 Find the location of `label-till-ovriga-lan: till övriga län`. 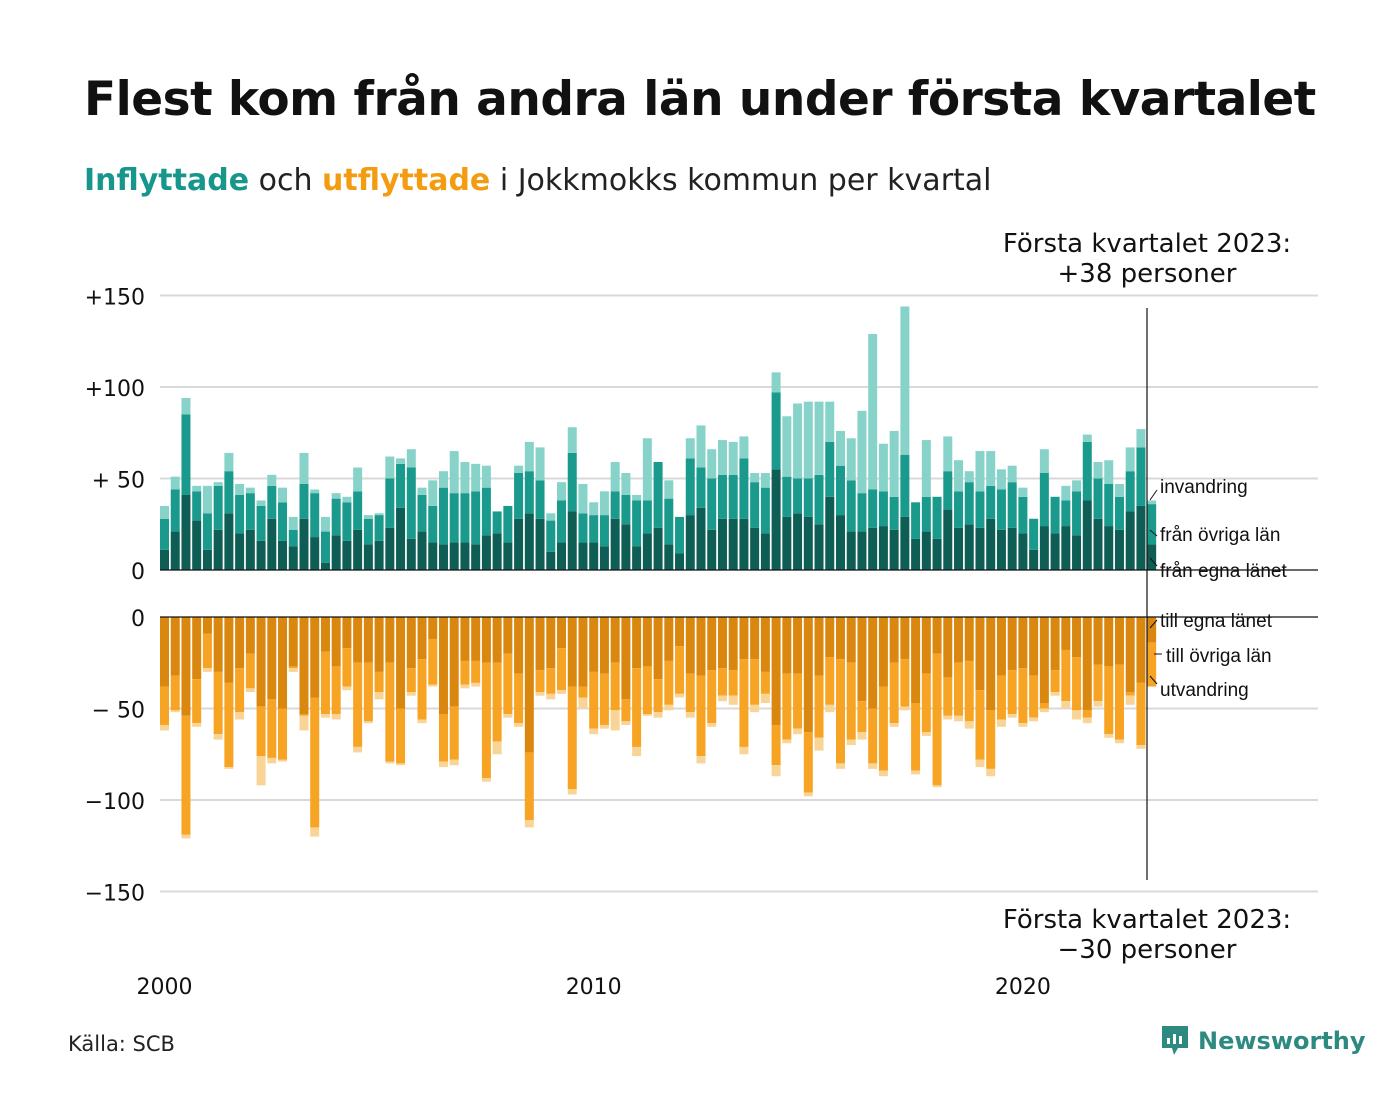

label-till-ovriga-lan: till övriga län is located at coordinates (1219, 656).